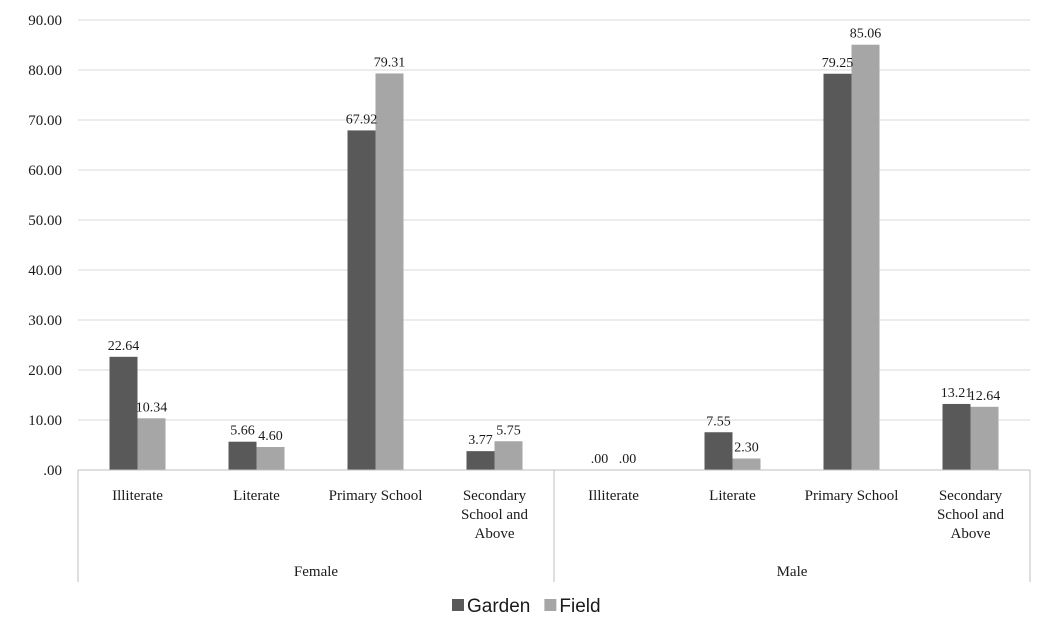 This screenshot has height=622, width=1037. What do you see at coordinates (45, 71) in the screenshot?
I see `y-tick-label: 80.00` at bounding box center [45, 71].